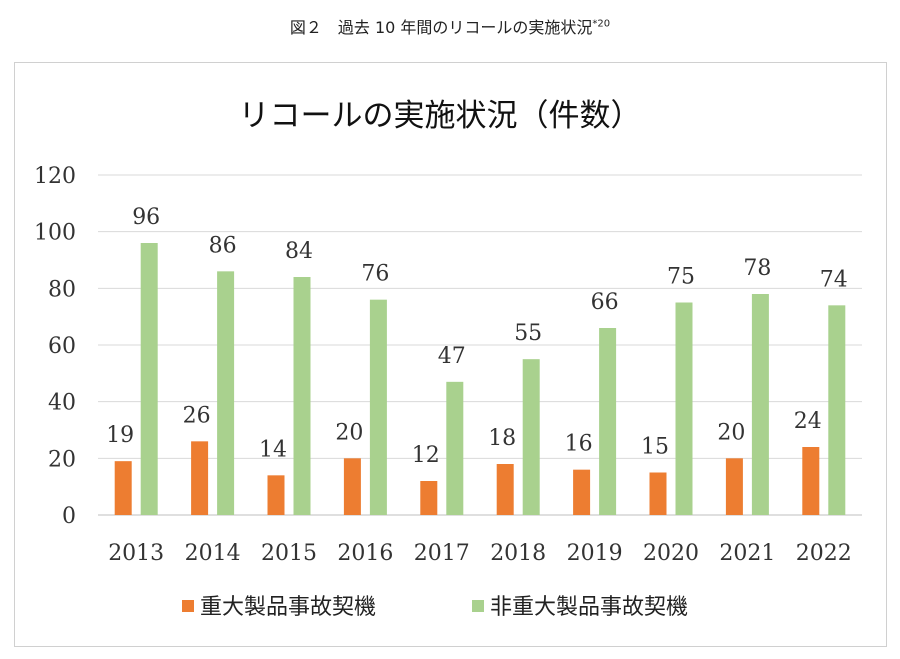  Describe the element at coordinates (440, 116) in the screenshot. I see `chart-title: リコールの実施状況（件数）` at that location.